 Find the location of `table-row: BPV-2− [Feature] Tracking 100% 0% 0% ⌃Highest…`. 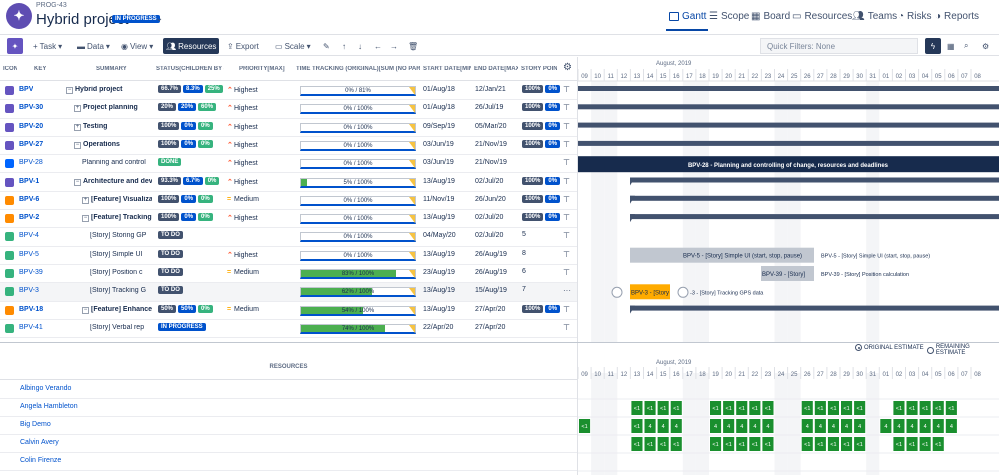

table-row: BPV-2− [Feature] Tracking 100% 0% 0% ⌃Highest… is located at coordinates (288, 219).